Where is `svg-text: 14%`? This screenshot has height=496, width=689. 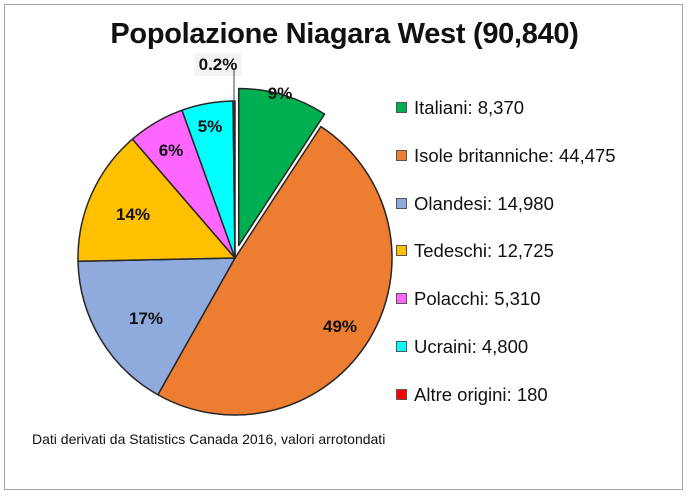 svg-text: 14% is located at coordinates (133, 214).